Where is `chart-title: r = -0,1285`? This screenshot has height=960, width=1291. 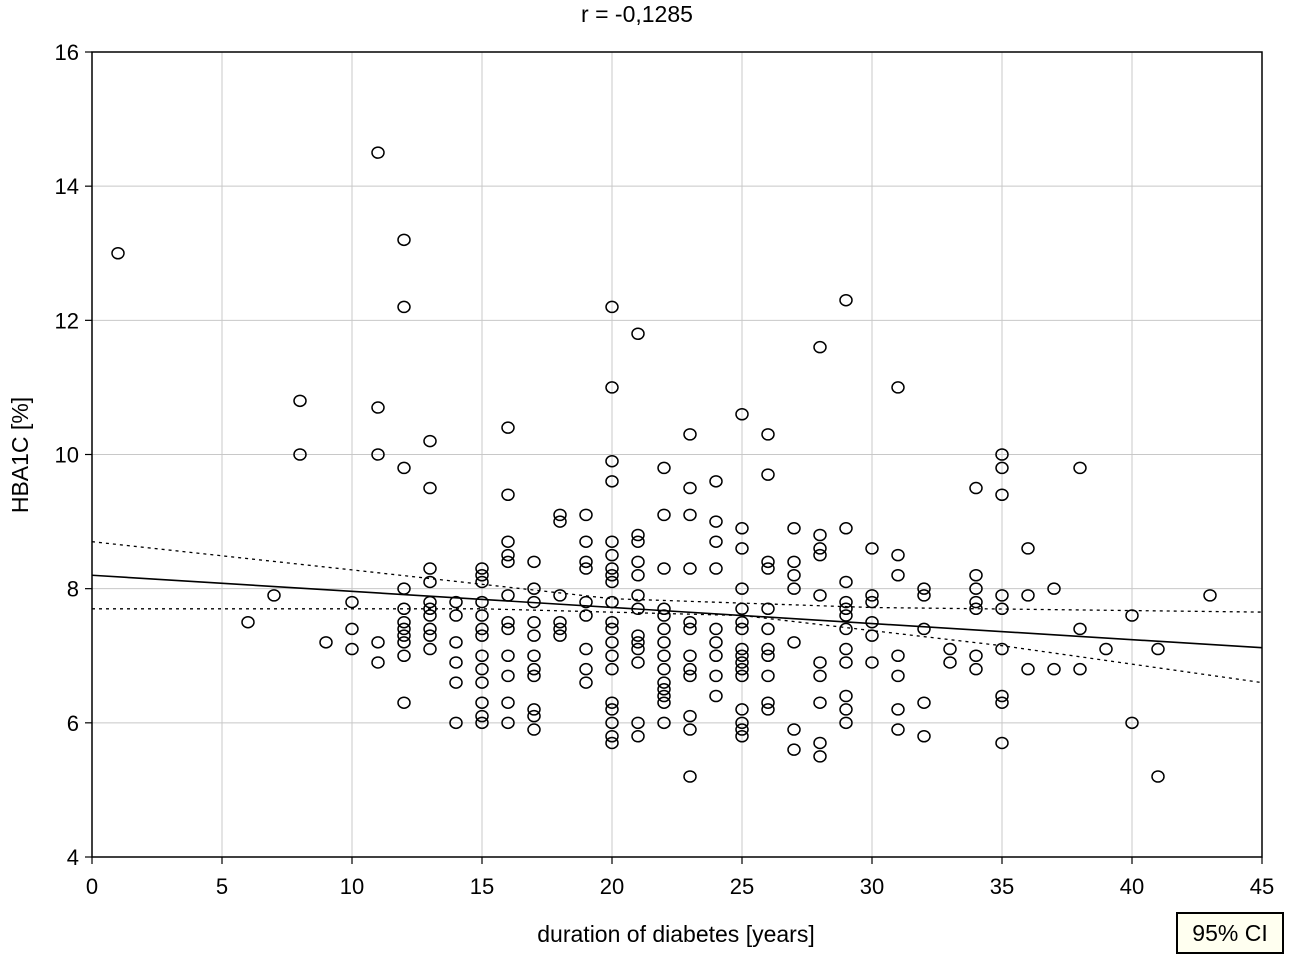
chart-title: r = -0,1285 is located at coordinates (637, 14).